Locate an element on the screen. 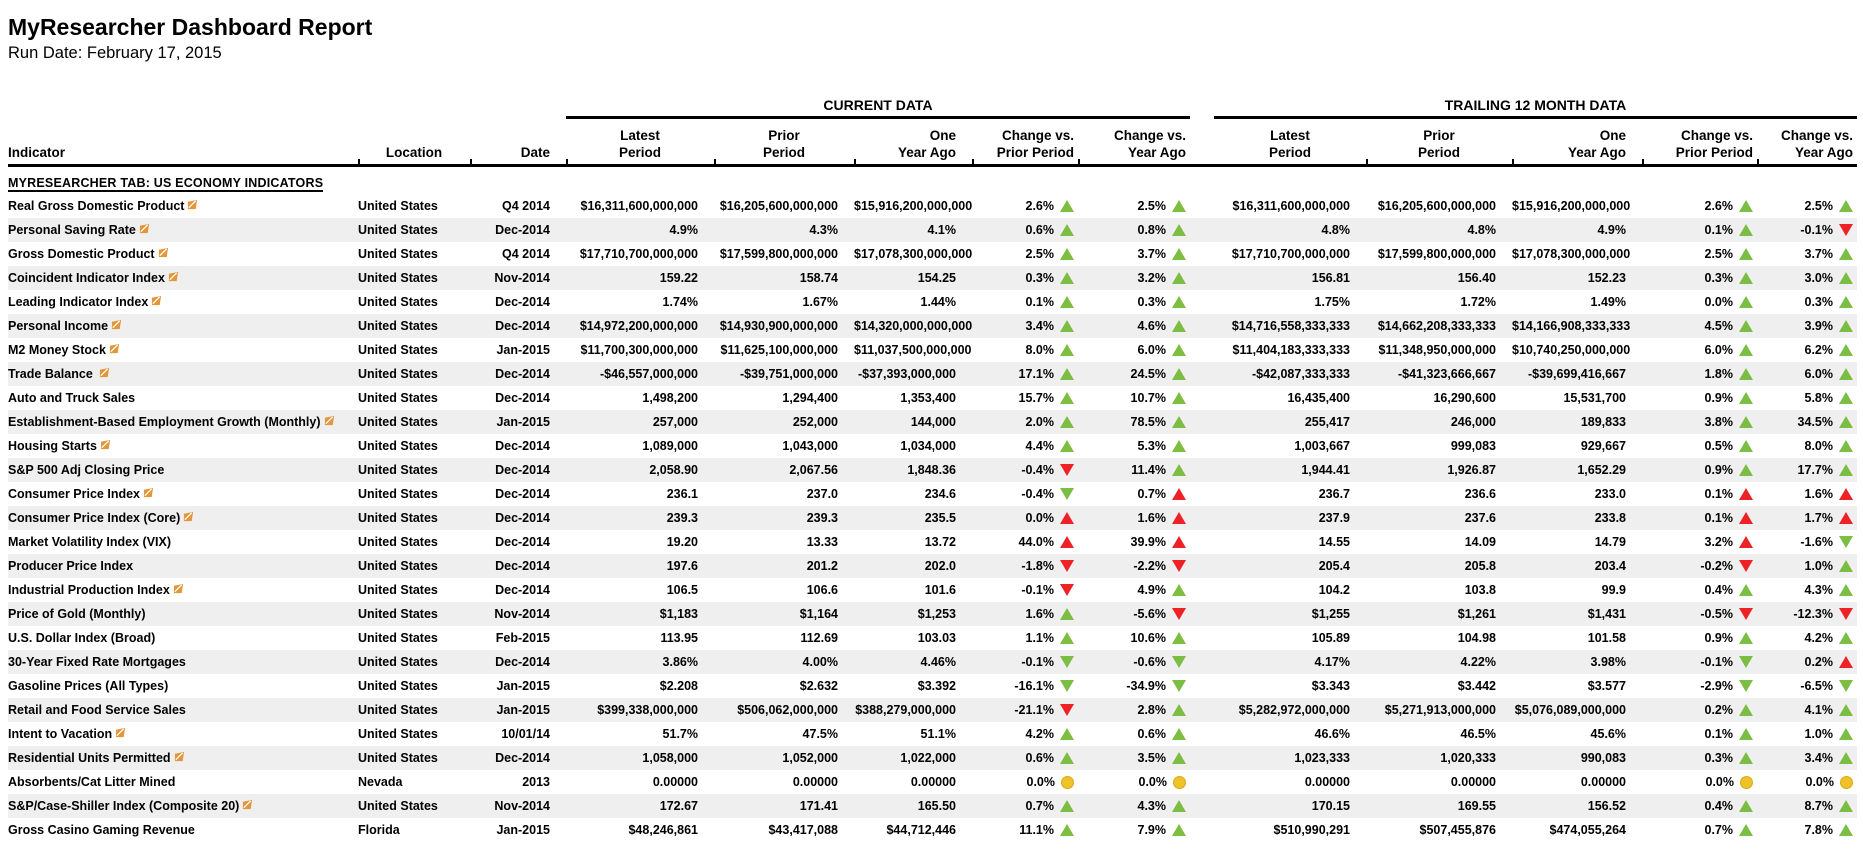 The width and height of the screenshot is (1863, 867). current-change-vs-year-cell: 4.6% is located at coordinates (1134, 326).